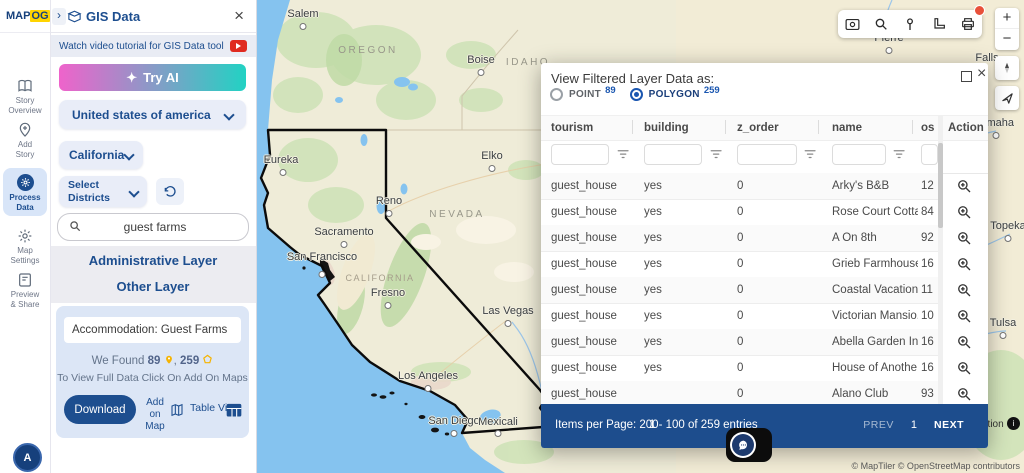 The image size is (1024, 473). Describe the element at coordinates (556, 94) in the screenshot. I see `radio-point` at that location.